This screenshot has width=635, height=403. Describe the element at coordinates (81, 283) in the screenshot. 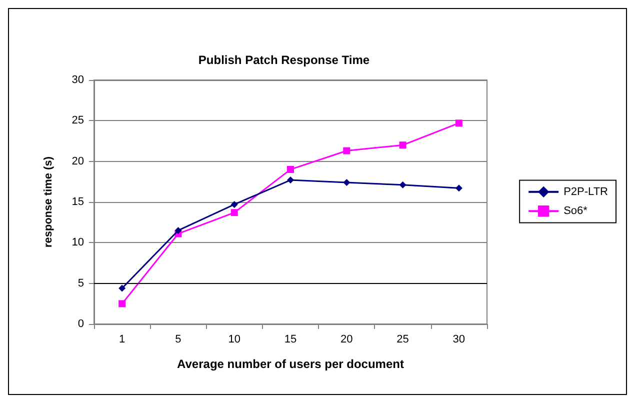

I see `y-tick-label: 5` at that location.